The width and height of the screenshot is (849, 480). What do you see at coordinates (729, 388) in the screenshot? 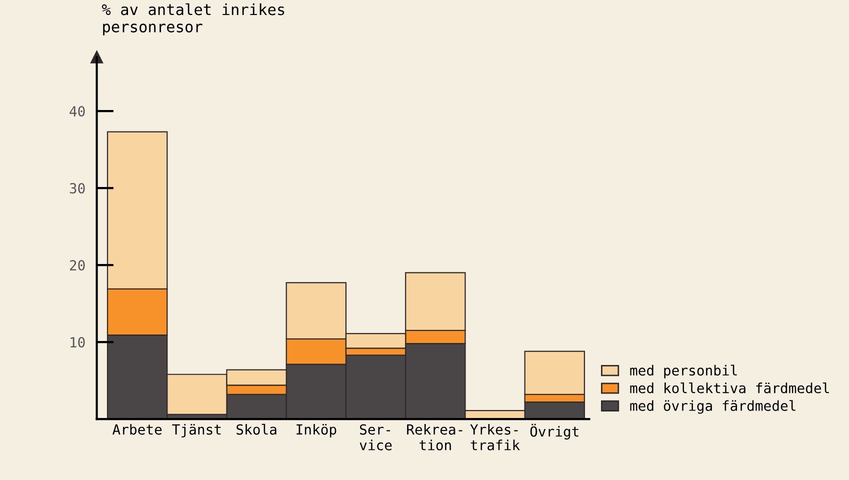
I see `legend-label: med kollektiva färdmedel` at bounding box center [729, 388].